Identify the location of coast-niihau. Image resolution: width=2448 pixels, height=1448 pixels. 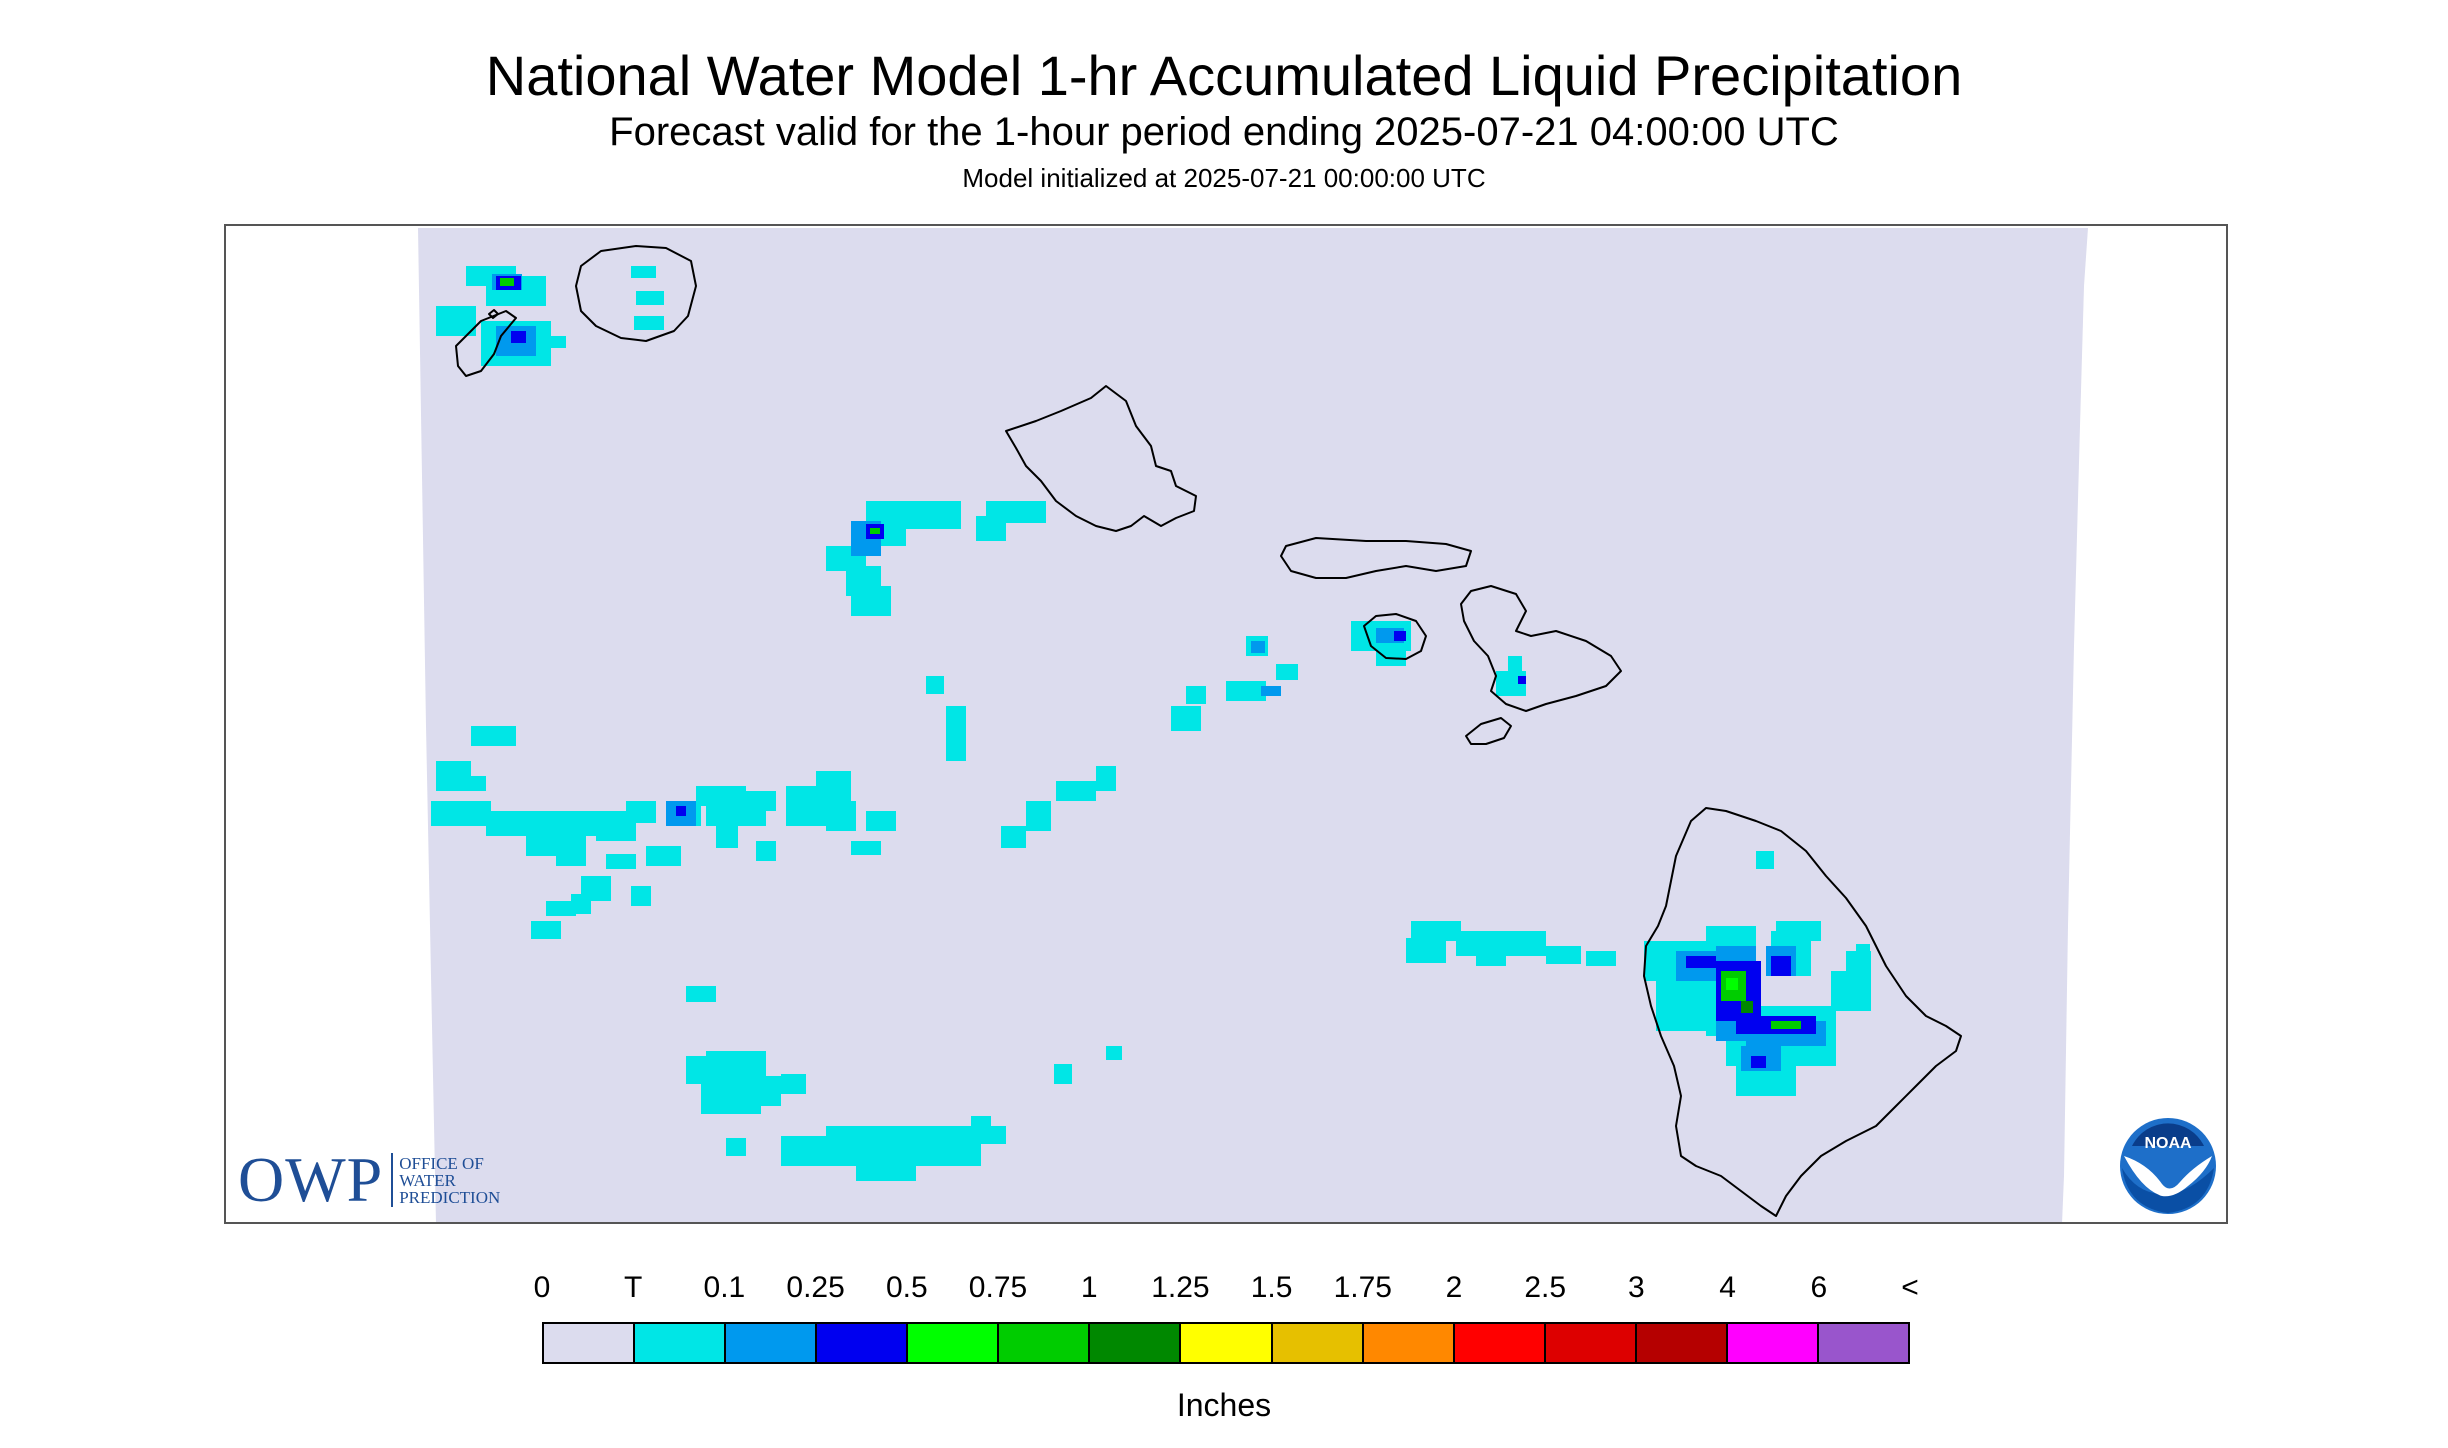
(486, 343).